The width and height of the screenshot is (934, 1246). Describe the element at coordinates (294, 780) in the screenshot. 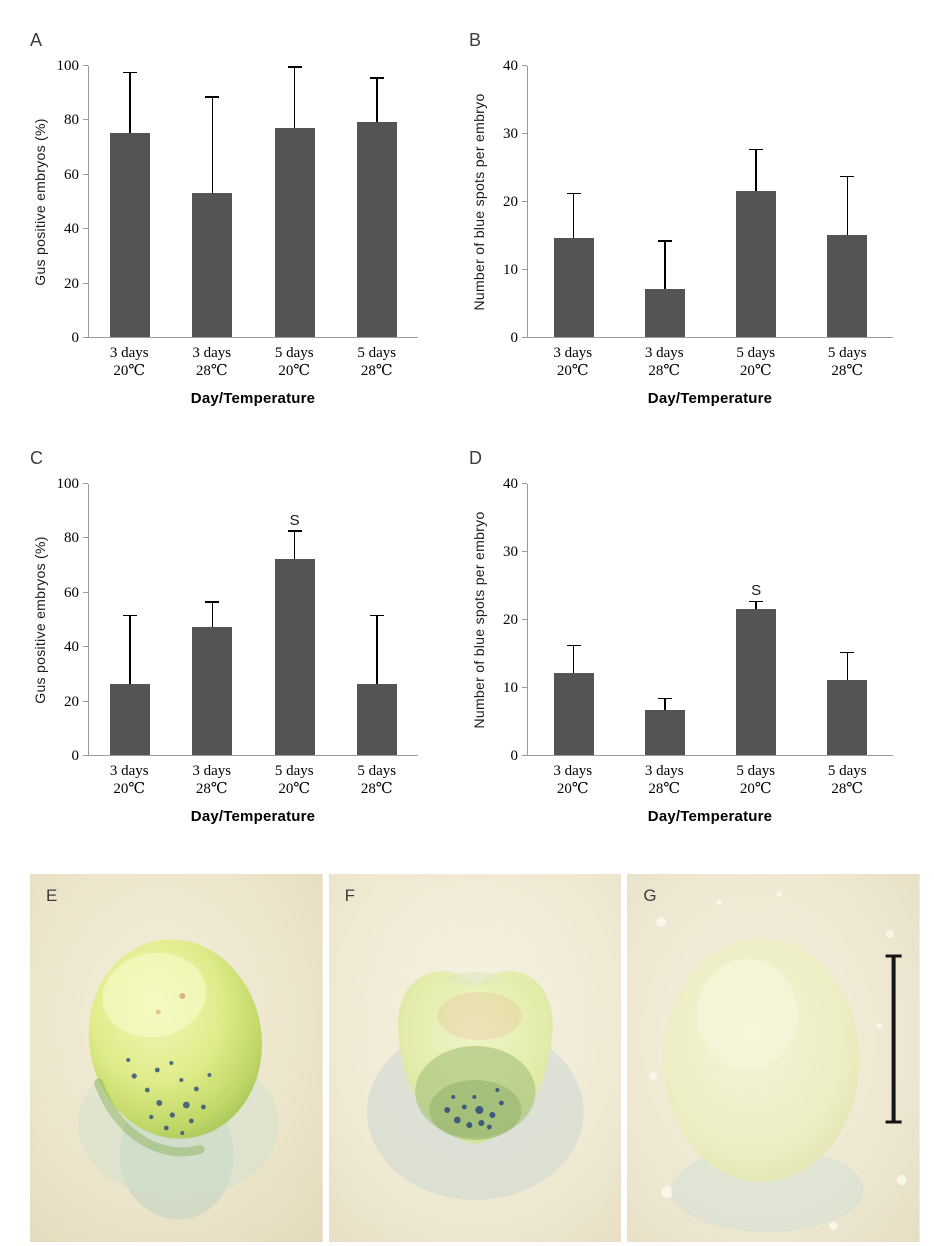

I see `x-tick-label: 5 days 20℃` at that location.